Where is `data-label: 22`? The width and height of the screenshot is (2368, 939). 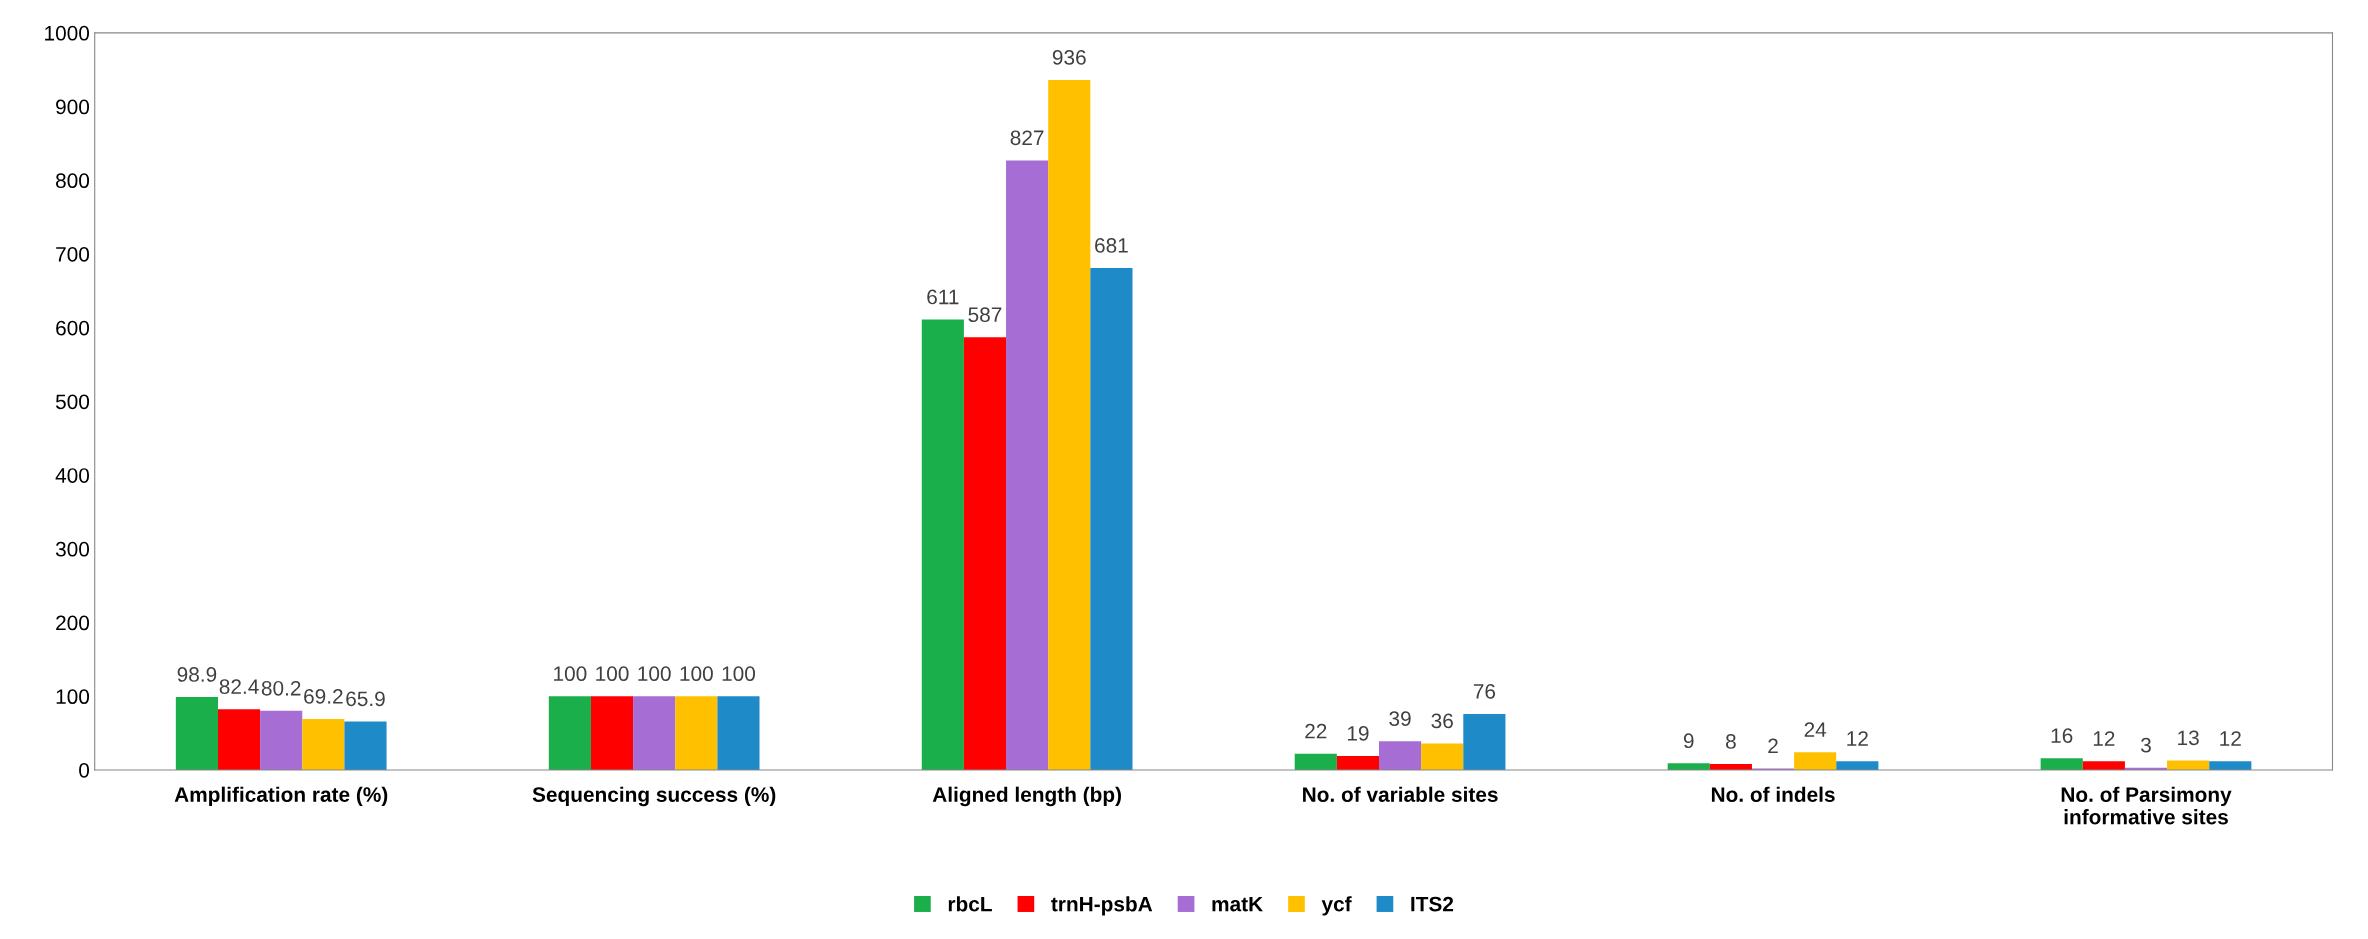
data-label: 22 is located at coordinates (1316, 731).